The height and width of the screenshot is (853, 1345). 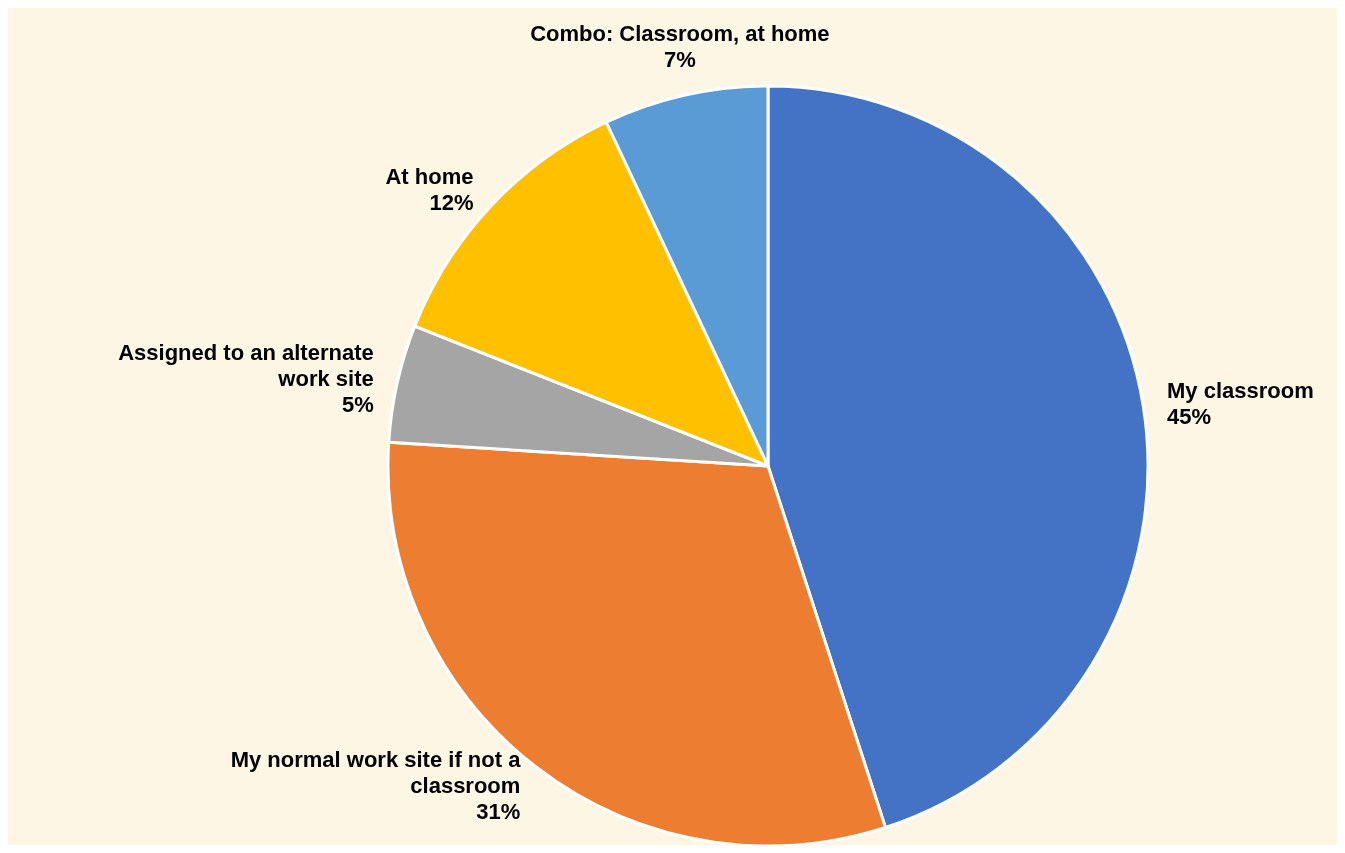 What do you see at coordinates (429, 177) in the screenshot?
I see `slice-label: At home` at bounding box center [429, 177].